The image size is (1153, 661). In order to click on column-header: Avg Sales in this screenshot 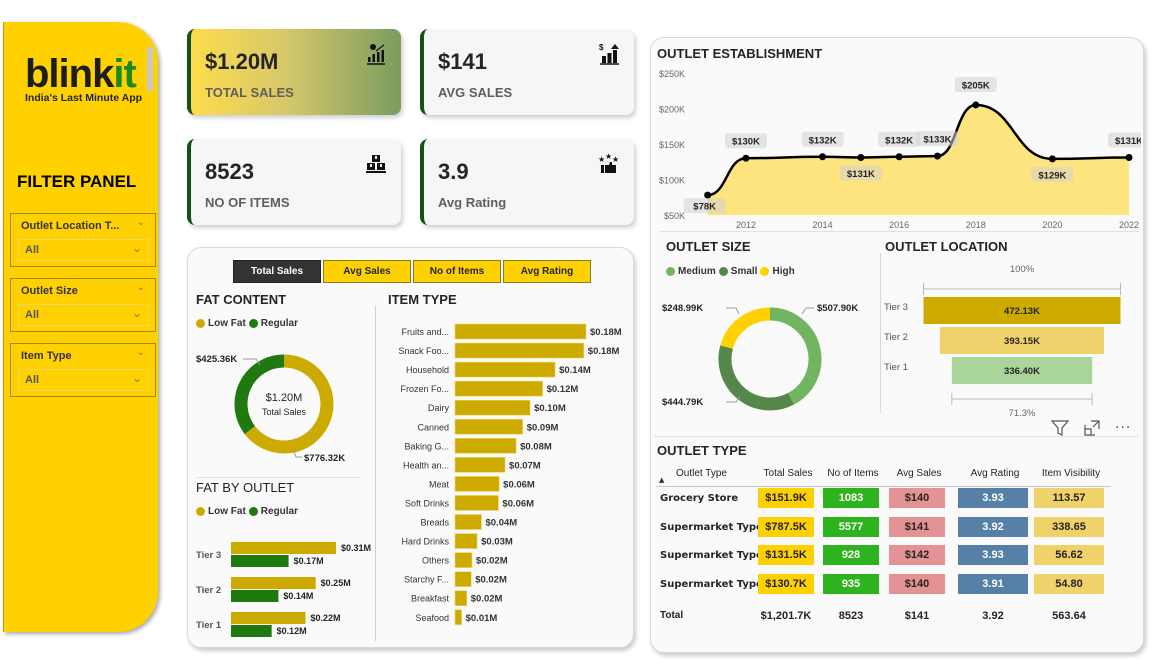, I will do `click(919, 473)`.